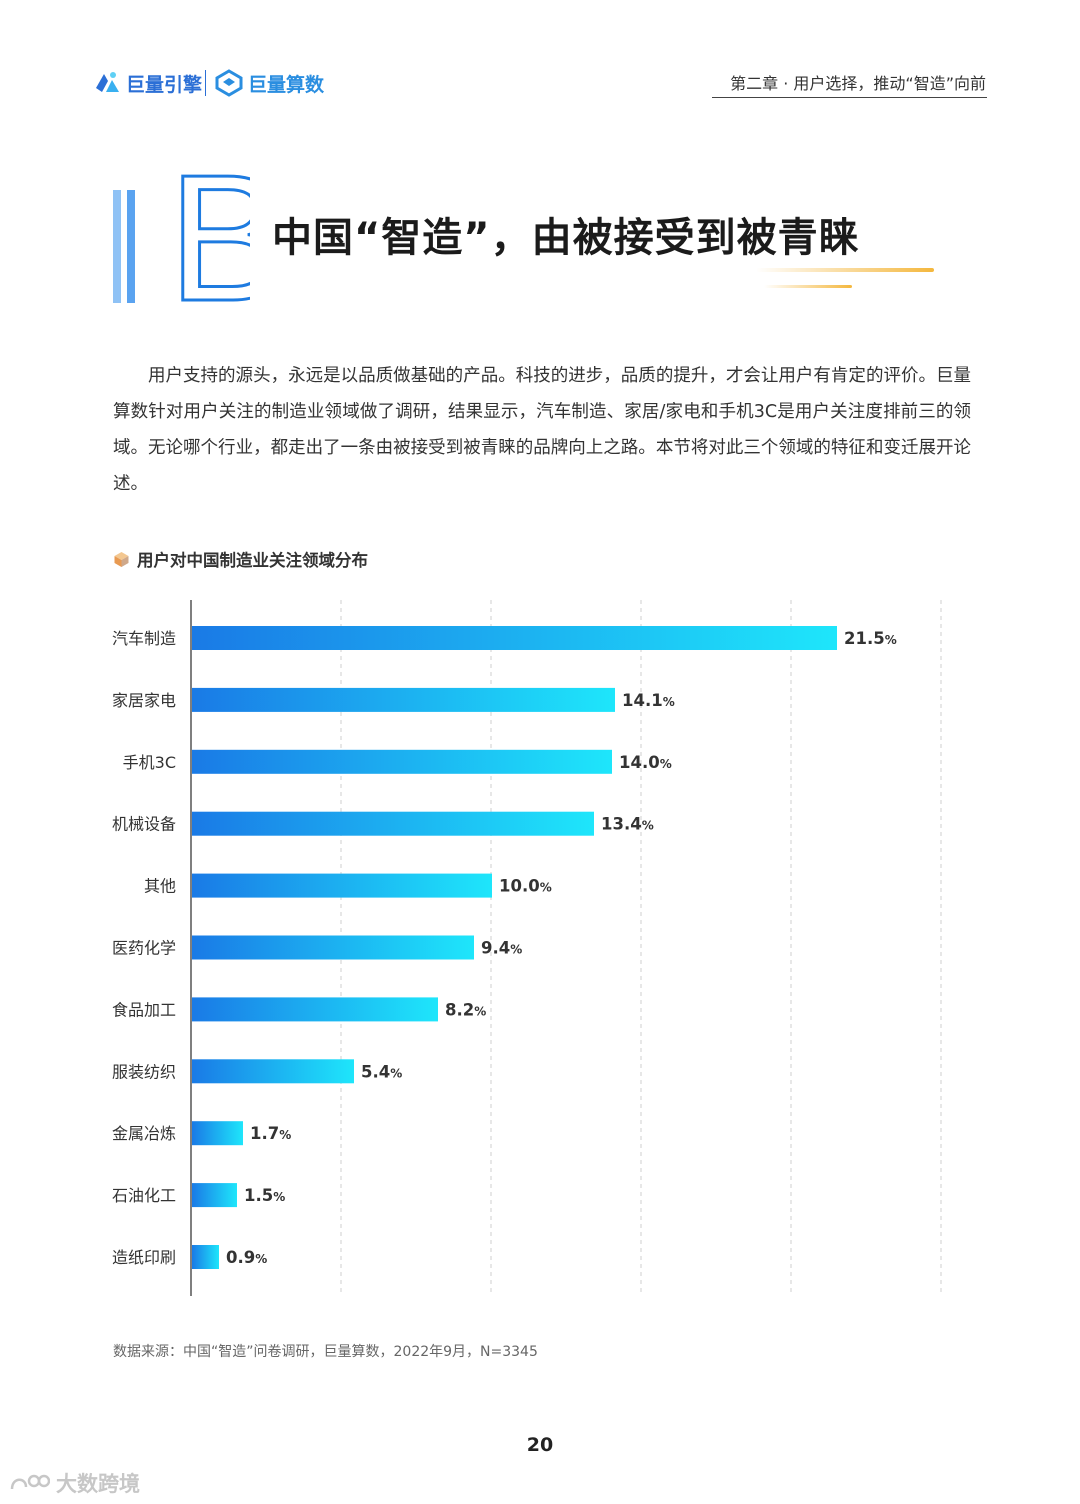 The image size is (1080, 1504). What do you see at coordinates (648, 700) in the screenshot?
I see `value-label: 14.1%` at bounding box center [648, 700].